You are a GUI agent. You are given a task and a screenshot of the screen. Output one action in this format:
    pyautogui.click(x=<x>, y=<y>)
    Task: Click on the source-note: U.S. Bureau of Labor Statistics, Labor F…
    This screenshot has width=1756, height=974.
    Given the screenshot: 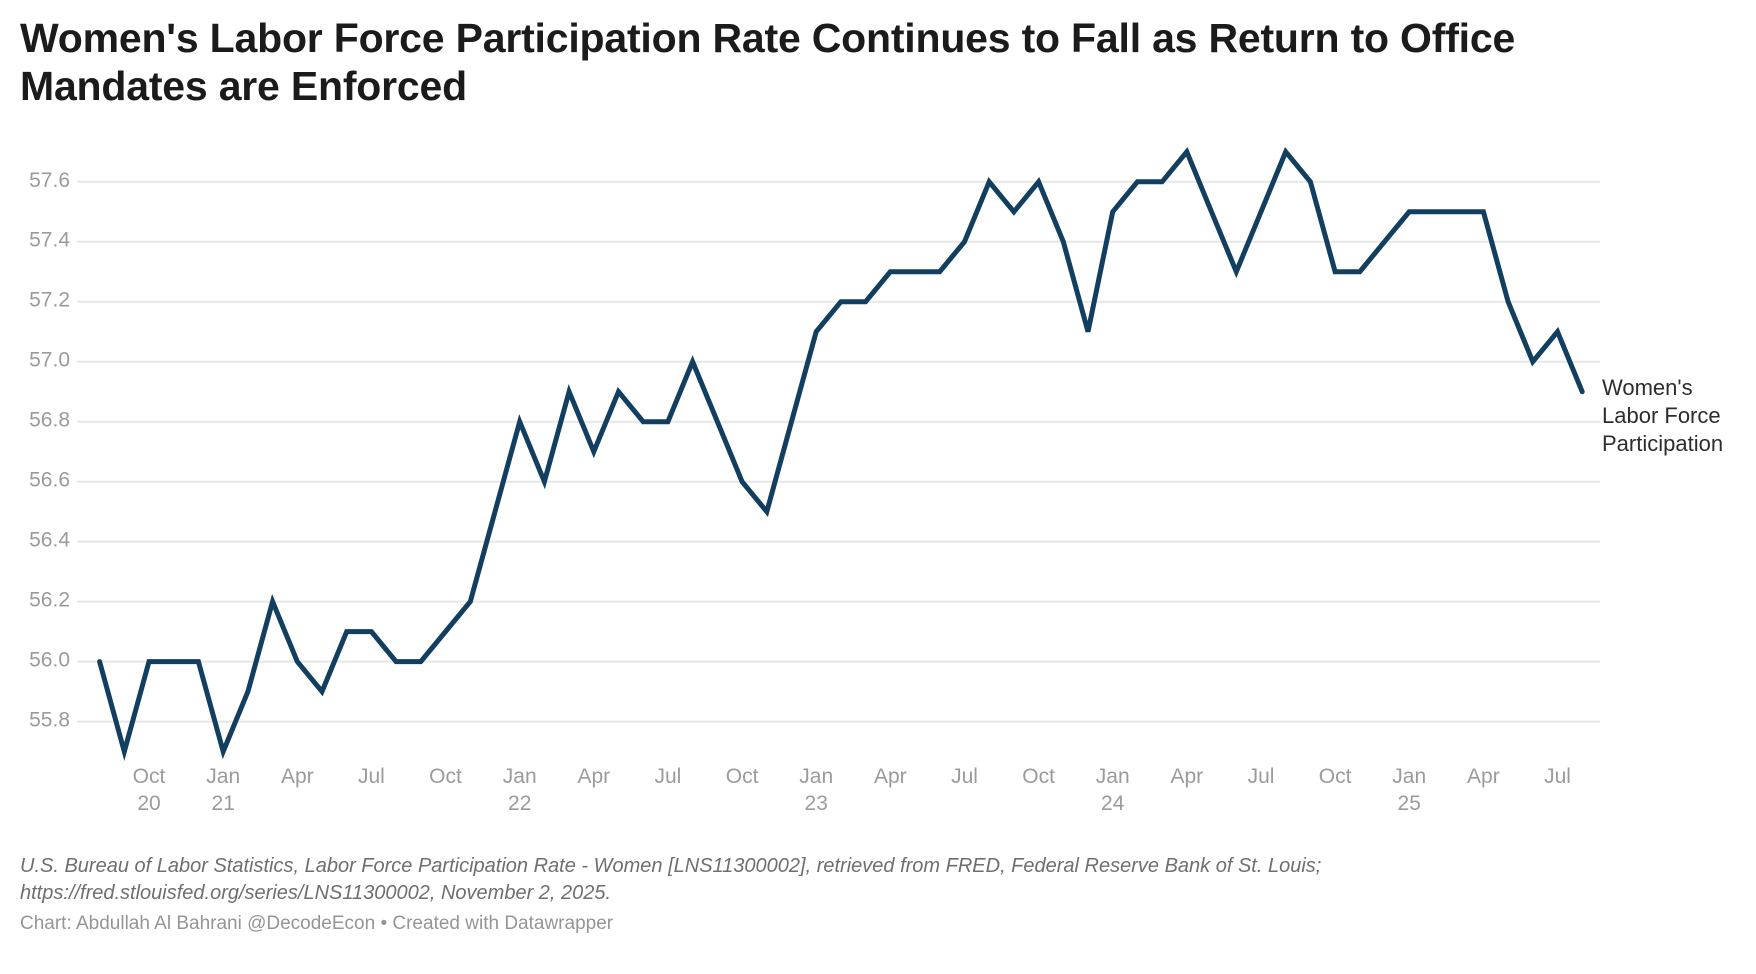 What is the action you would take?
    pyautogui.click(x=878, y=880)
    